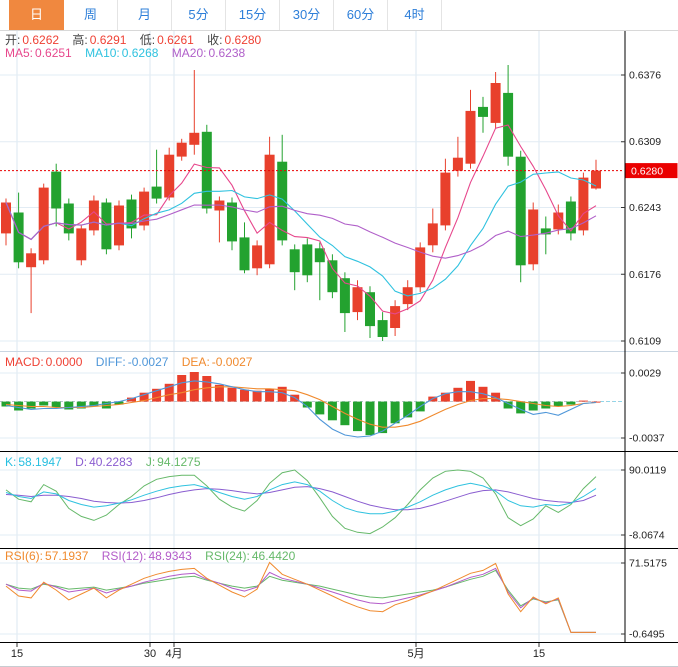 The image size is (678, 667). I want to click on svg-text: -8.0674, so click(647, 536).